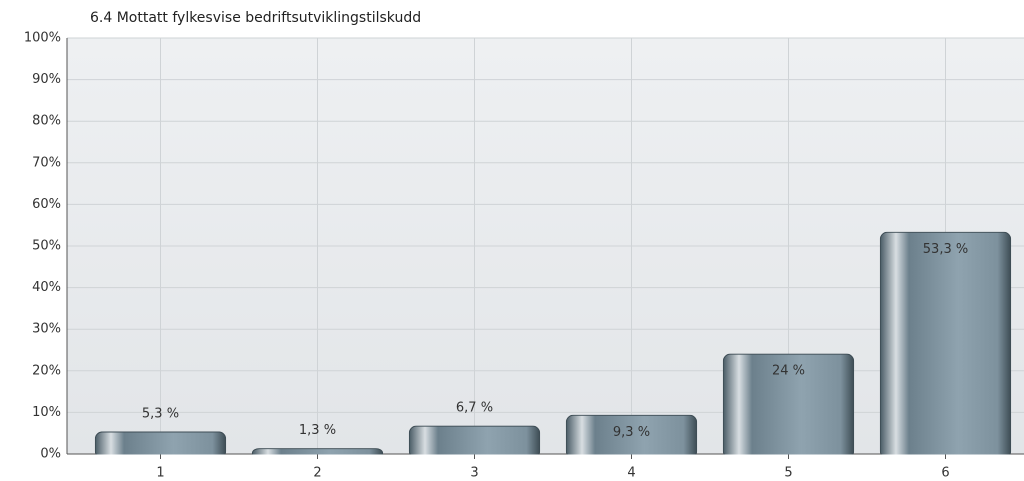 The width and height of the screenshot is (1024, 481). What do you see at coordinates (50, 454) in the screenshot?
I see `y-tick-label: 0%` at bounding box center [50, 454].